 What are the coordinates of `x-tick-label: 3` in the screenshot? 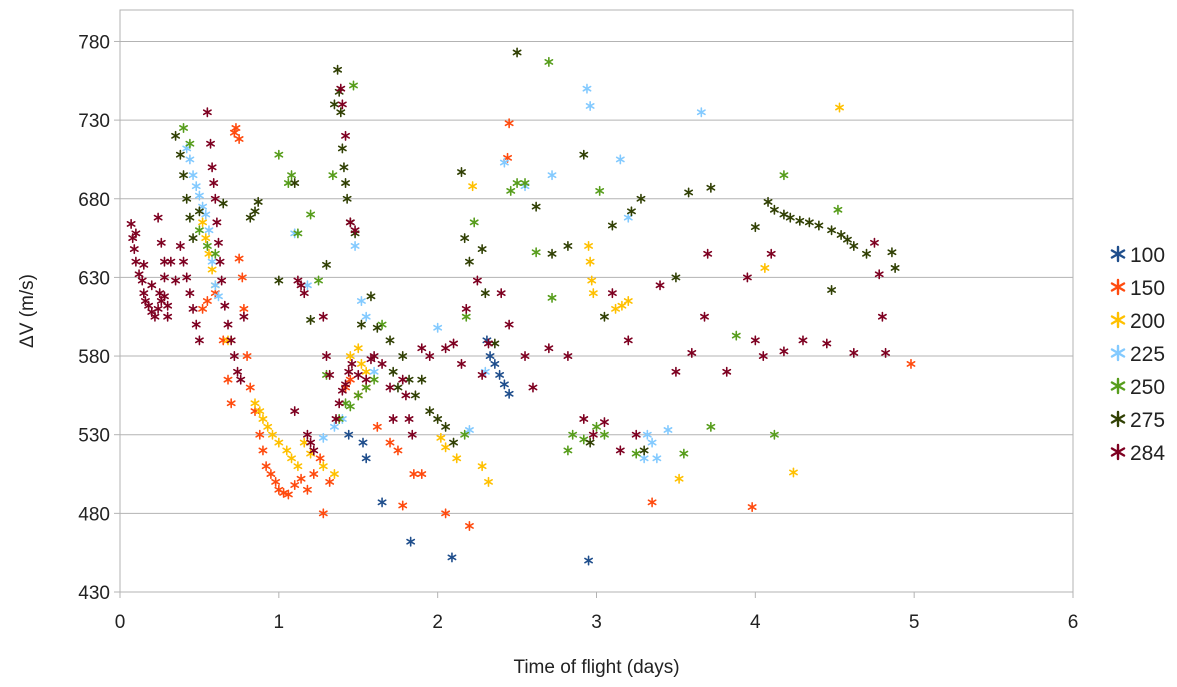 It's located at (596, 622).